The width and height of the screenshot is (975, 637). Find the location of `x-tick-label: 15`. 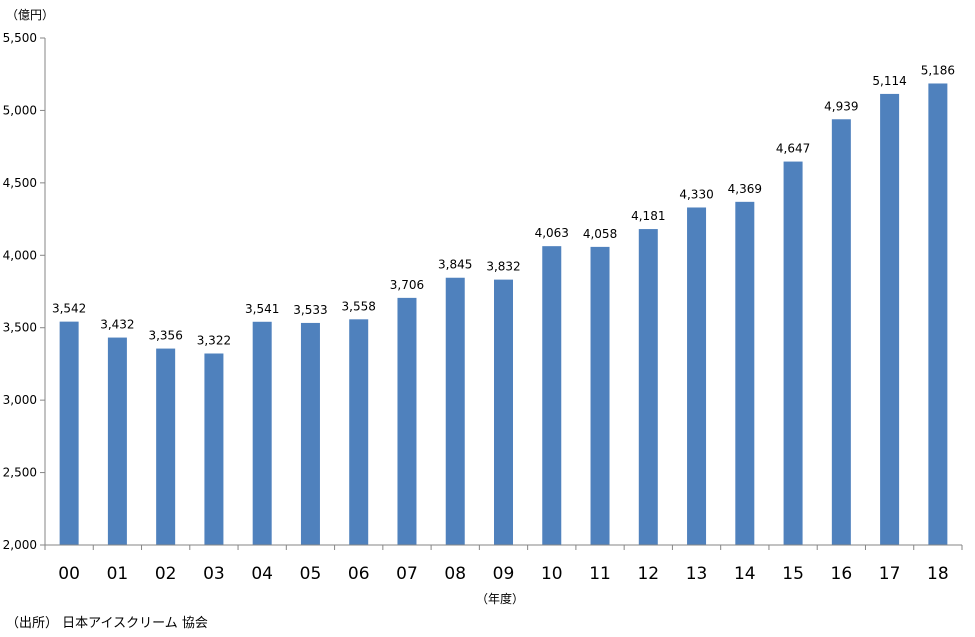

x-tick-label: 15 is located at coordinates (793, 574).